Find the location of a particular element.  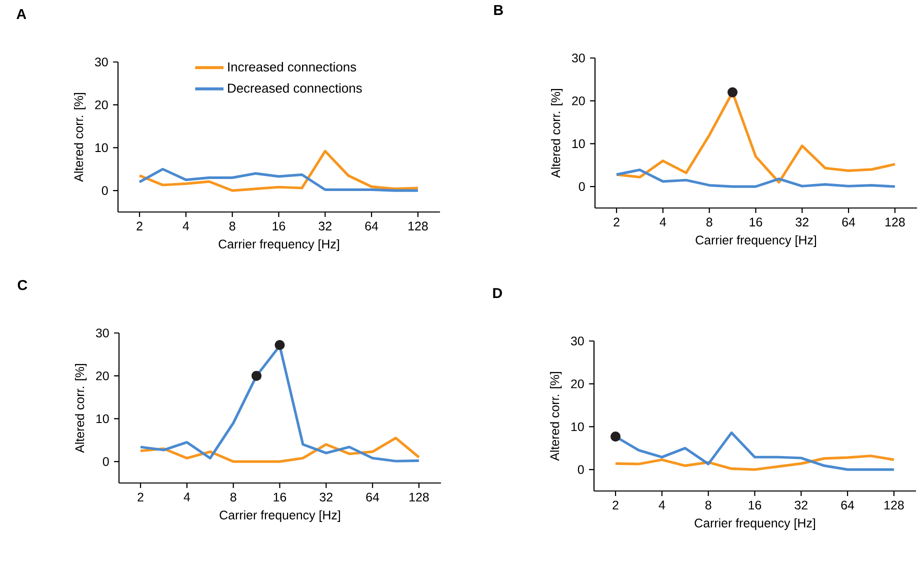

legend-label: Increased connections is located at coordinates (292, 67).